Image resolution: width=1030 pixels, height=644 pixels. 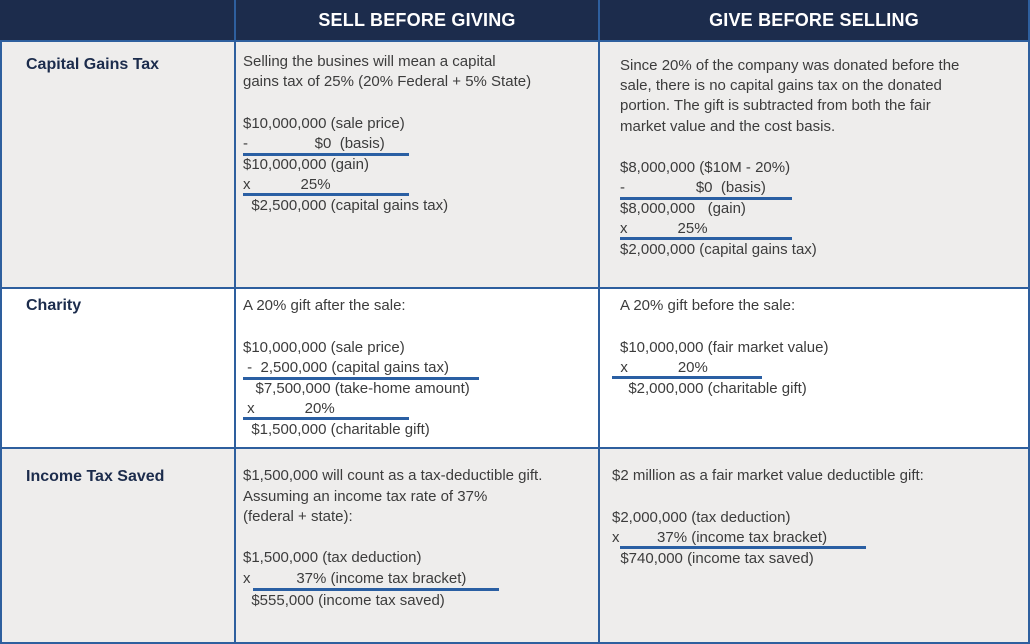 I want to click on row-capital-gains-label-cell, so click(x=118, y=165).